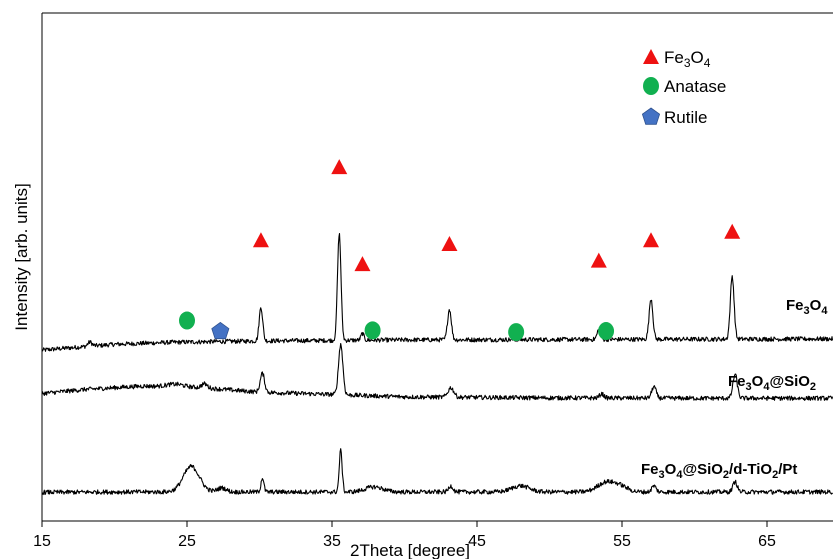 This screenshot has width=833, height=559. What do you see at coordinates (651, 86) in the screenshot?
I see `legend-circle-icon` at bounding box center [651, 86].